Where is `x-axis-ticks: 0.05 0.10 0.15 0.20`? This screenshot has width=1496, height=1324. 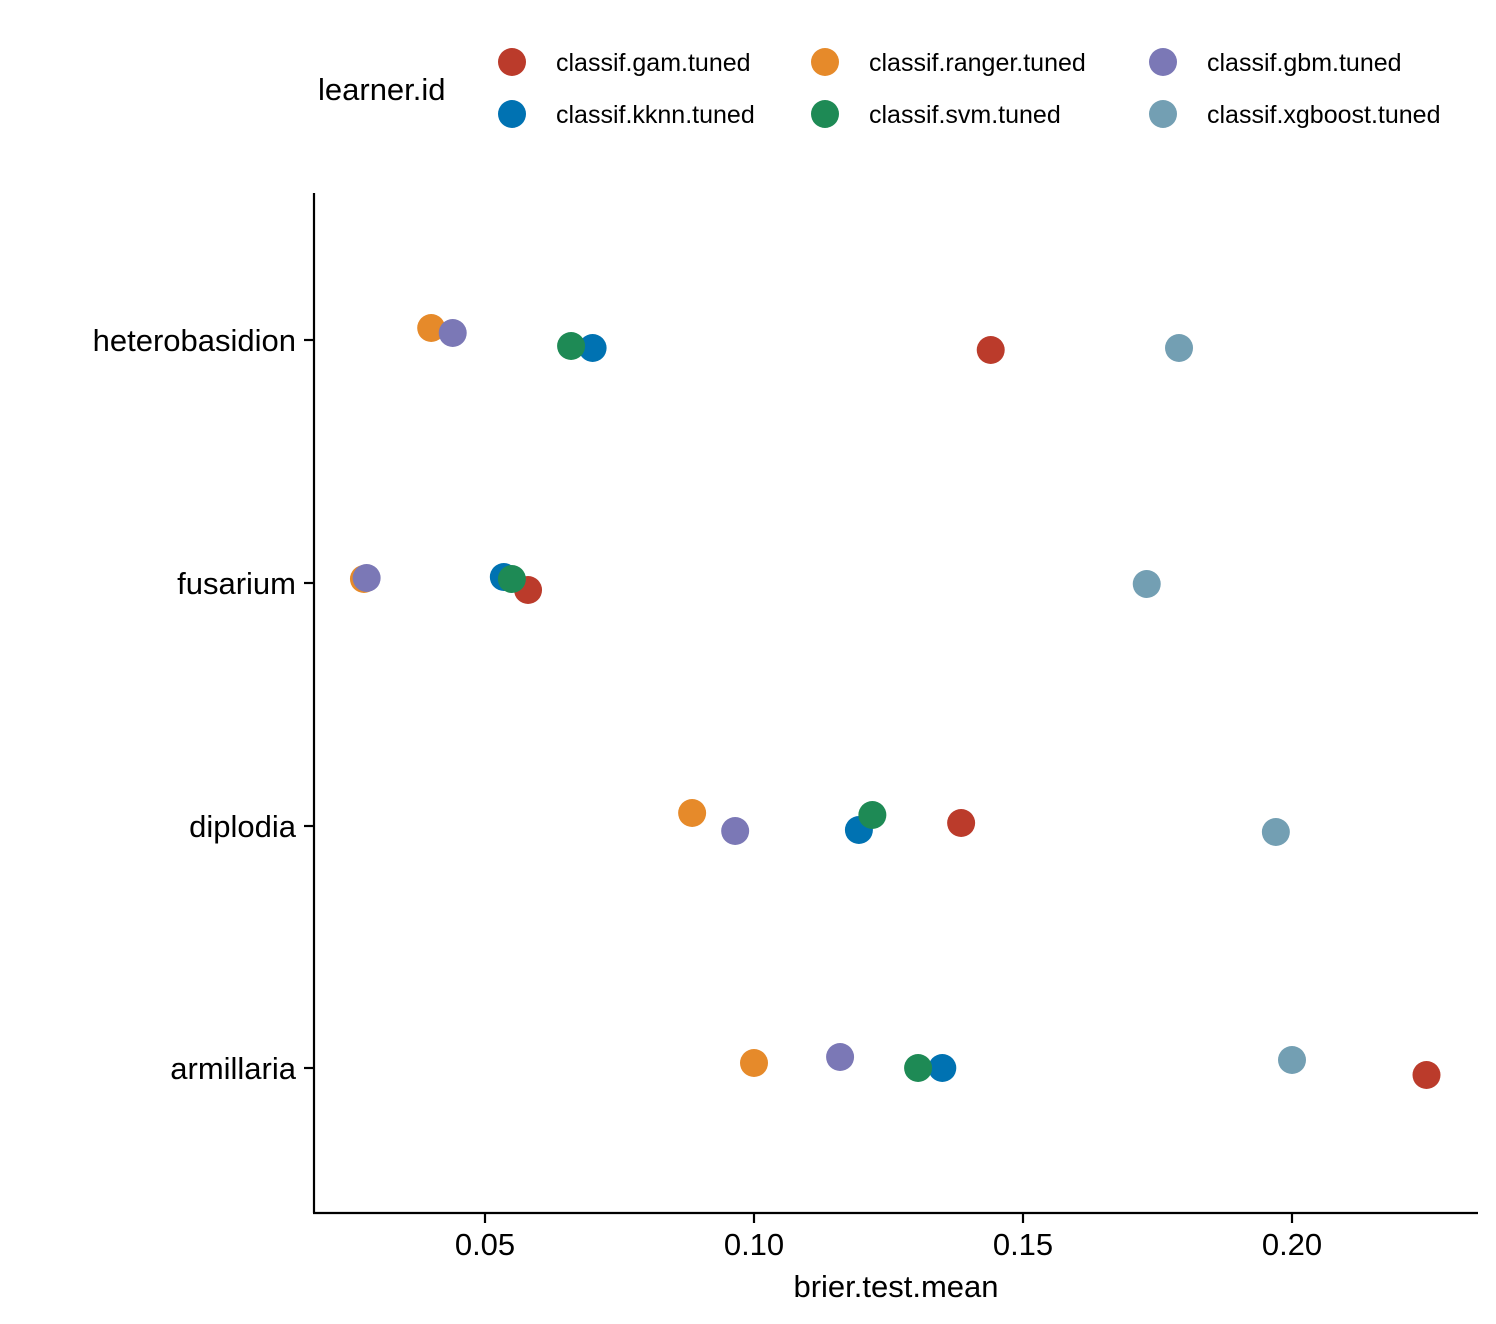 x-axis-ticks: 0.05 0.10 0.15 0.20 is located at coordinates (888, 1237).